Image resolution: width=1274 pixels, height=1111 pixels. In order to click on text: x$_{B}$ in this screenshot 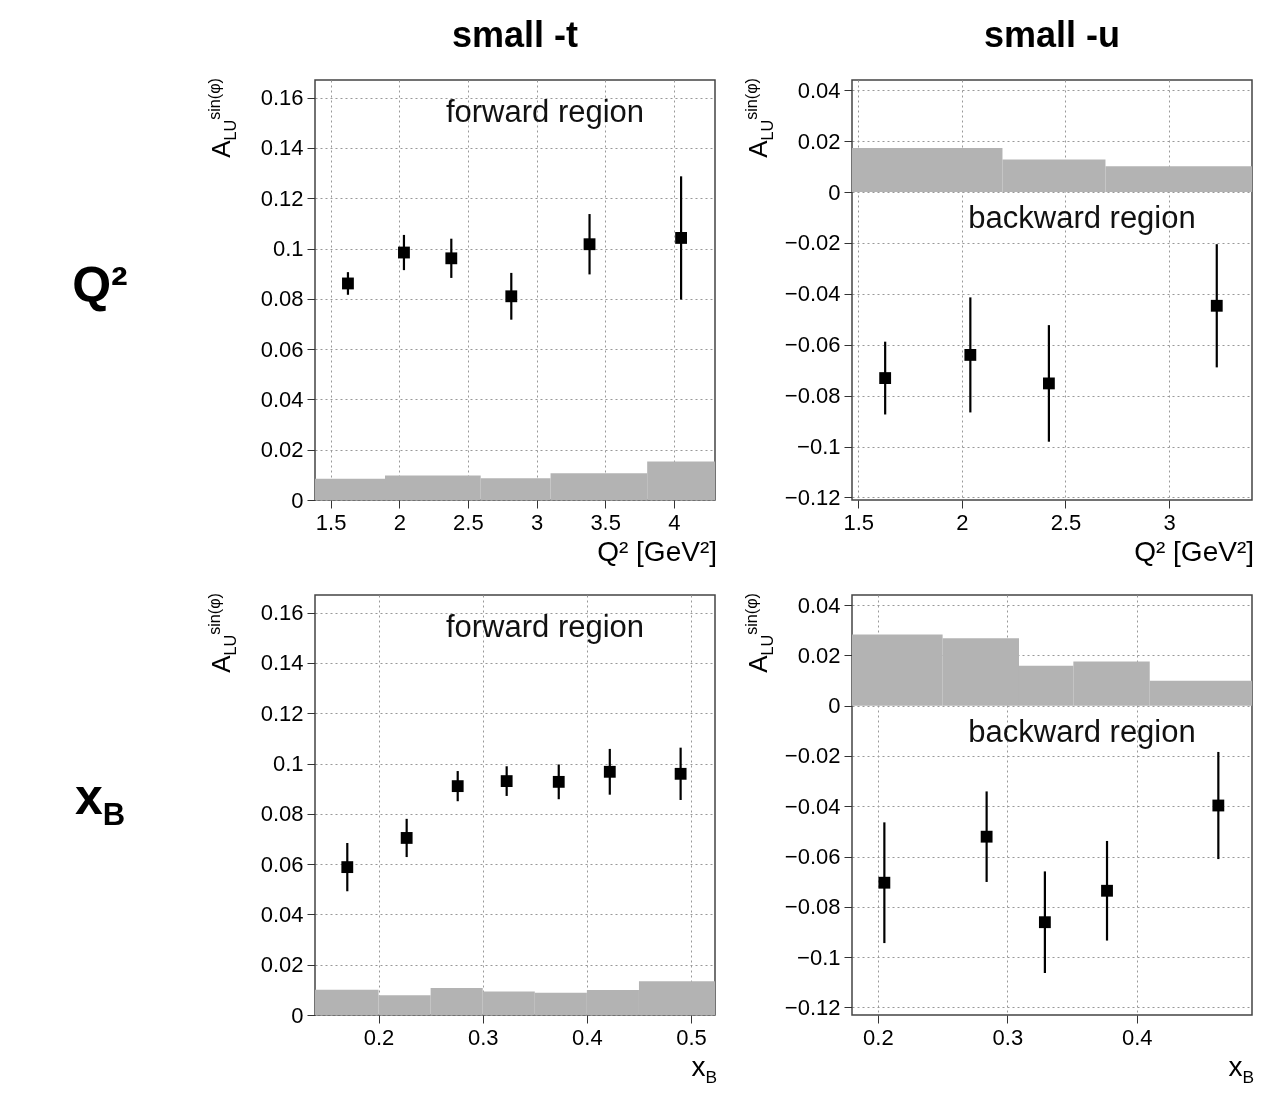, I will do `click(100, 800)`.